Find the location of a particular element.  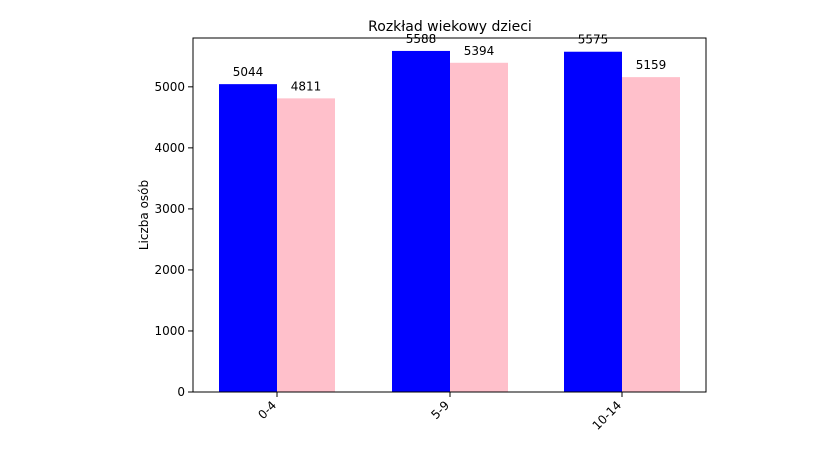

bar-value-label: 5044 is located at coordinates (248, 72).